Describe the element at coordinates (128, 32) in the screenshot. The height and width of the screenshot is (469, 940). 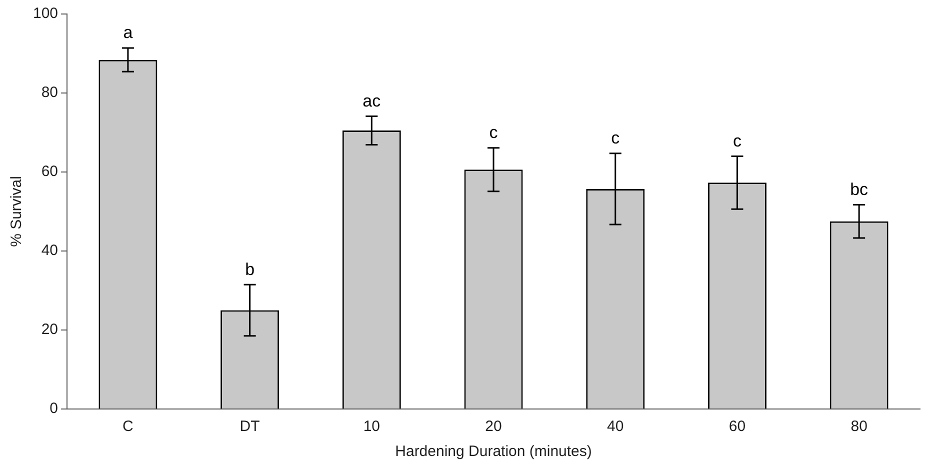
I see `annotation: a` at that location.